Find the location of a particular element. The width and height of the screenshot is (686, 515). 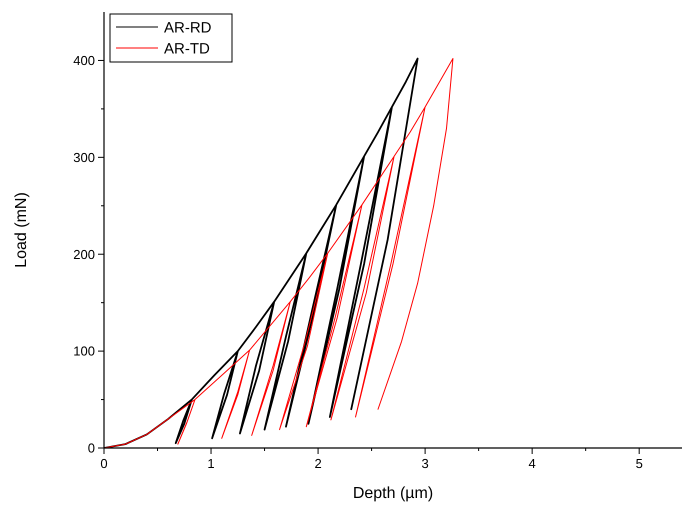

x-axis-title: Depth (µm) is located at coordinates (393, 493).